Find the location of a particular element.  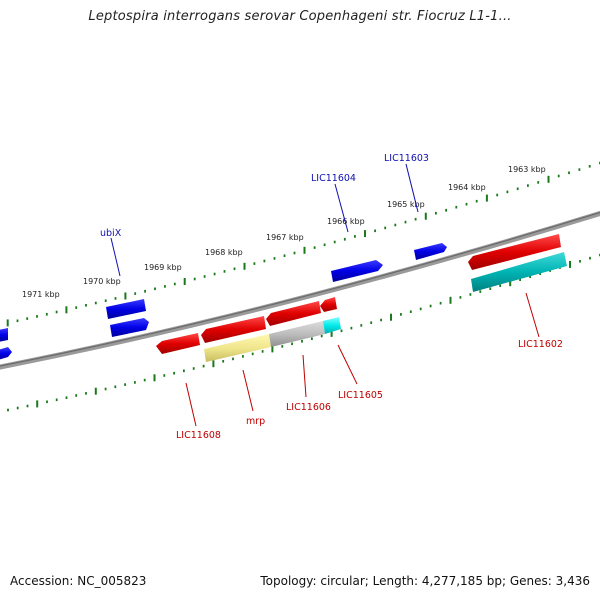

leader-LIC11606 is located at coordinates (304, 376).